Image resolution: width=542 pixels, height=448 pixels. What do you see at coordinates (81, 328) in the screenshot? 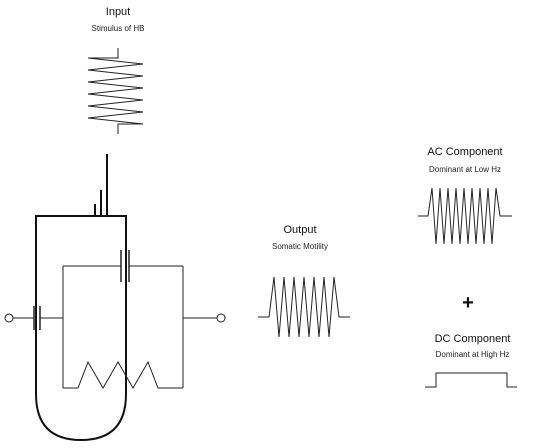
I see `hair-cell-body` at bounding box center [81, 328].